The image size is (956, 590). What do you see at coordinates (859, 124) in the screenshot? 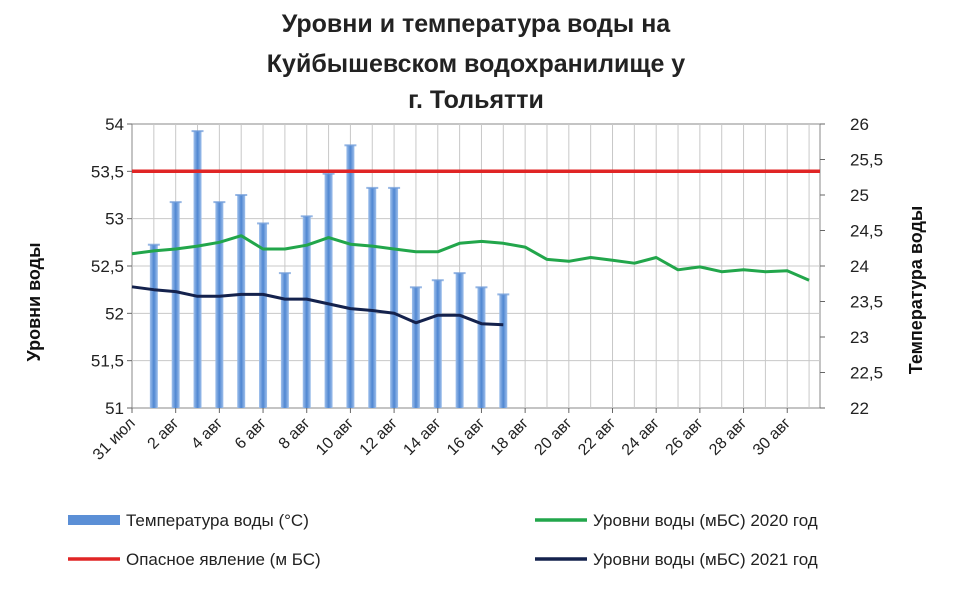
I see `y-right-tick-label: 26` at bounding box center [859, 124].